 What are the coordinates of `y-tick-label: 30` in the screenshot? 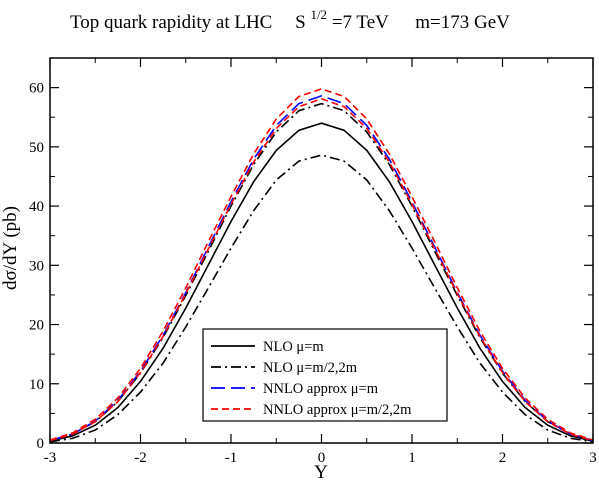 It's located at (36, 266).